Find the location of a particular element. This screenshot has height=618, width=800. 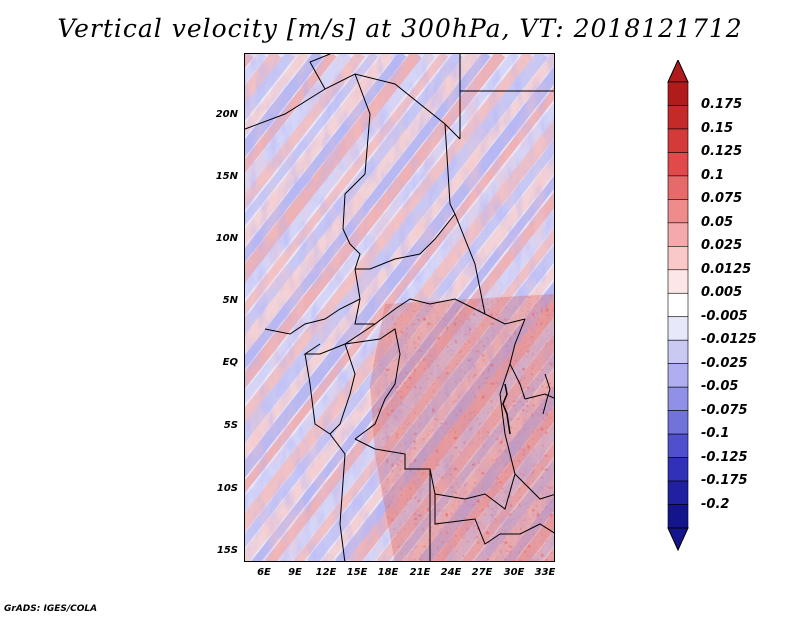

latitude-label: 20N is located at coordinates (226, 114).